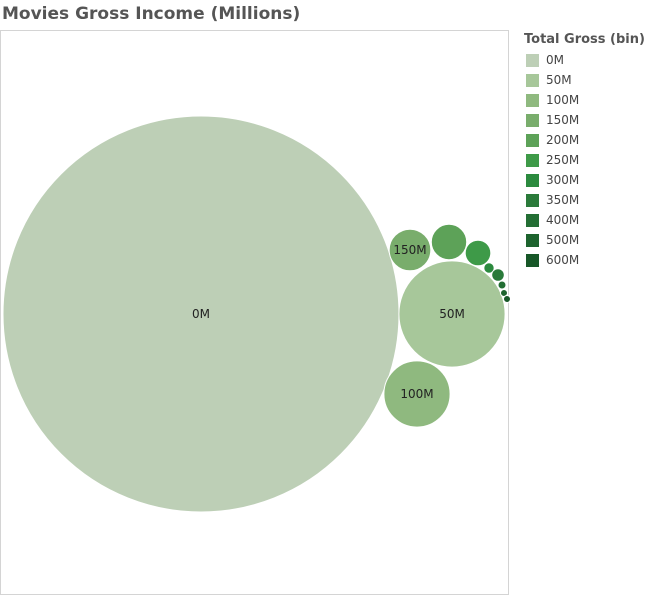  Describe the element at coordinates (584, 39) in the screenshot. I see `legend-title: Total Gross (bin)` at that location.